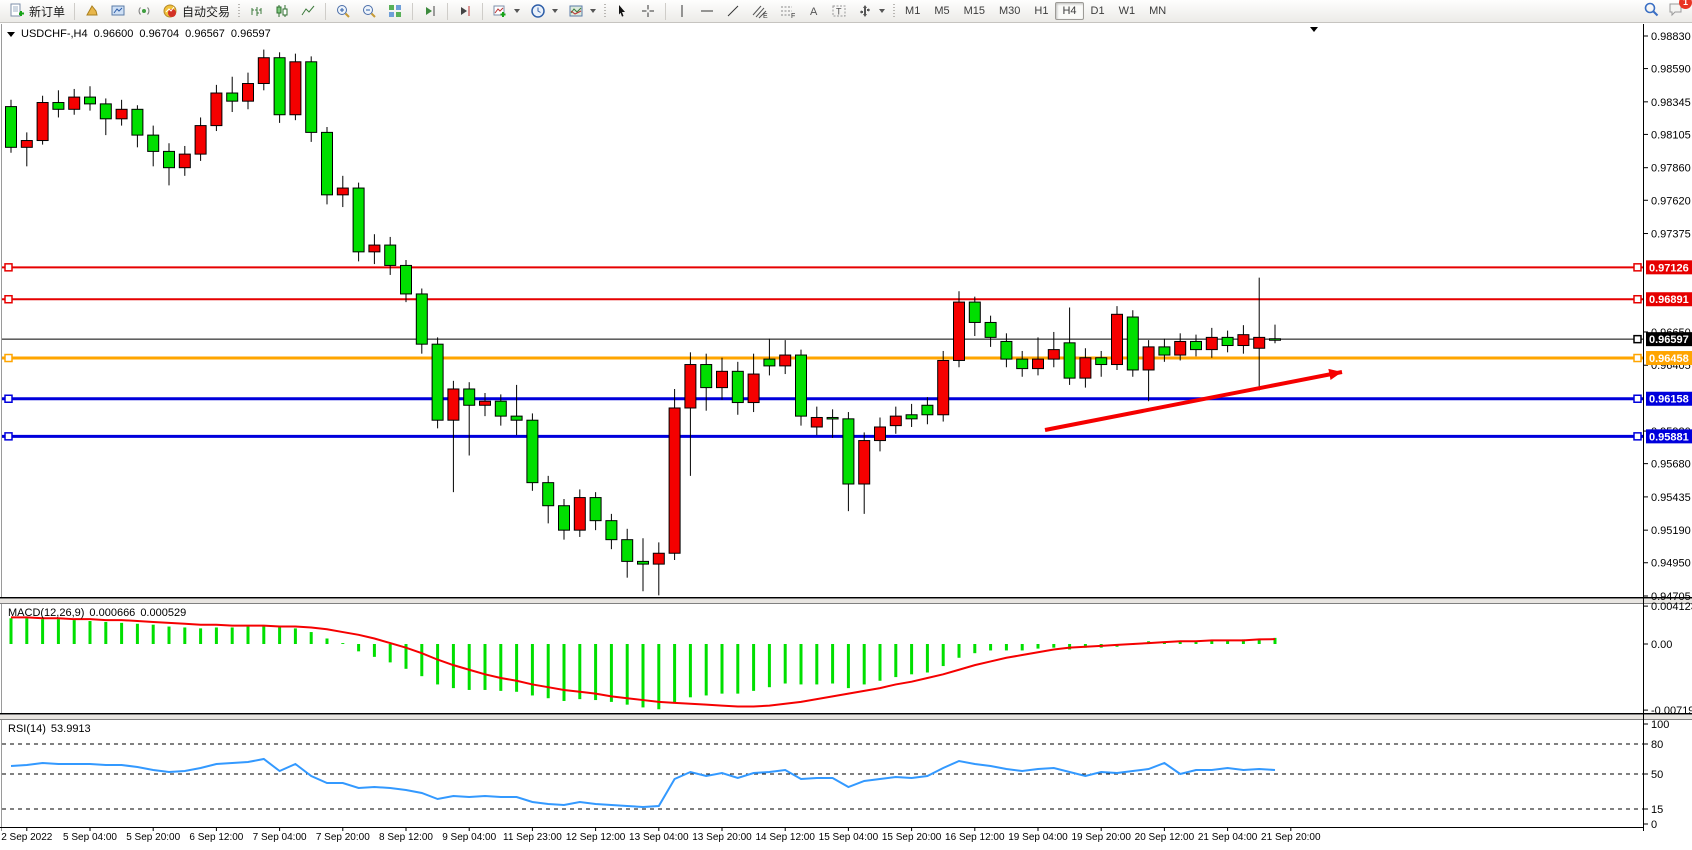 Image resolution: width=1692 pixels, height=850 pixels. Describe the element at coordinates (1291, 837) in the screenshot. I see `time-axis-label: 21 Sep 20:00` at that location.